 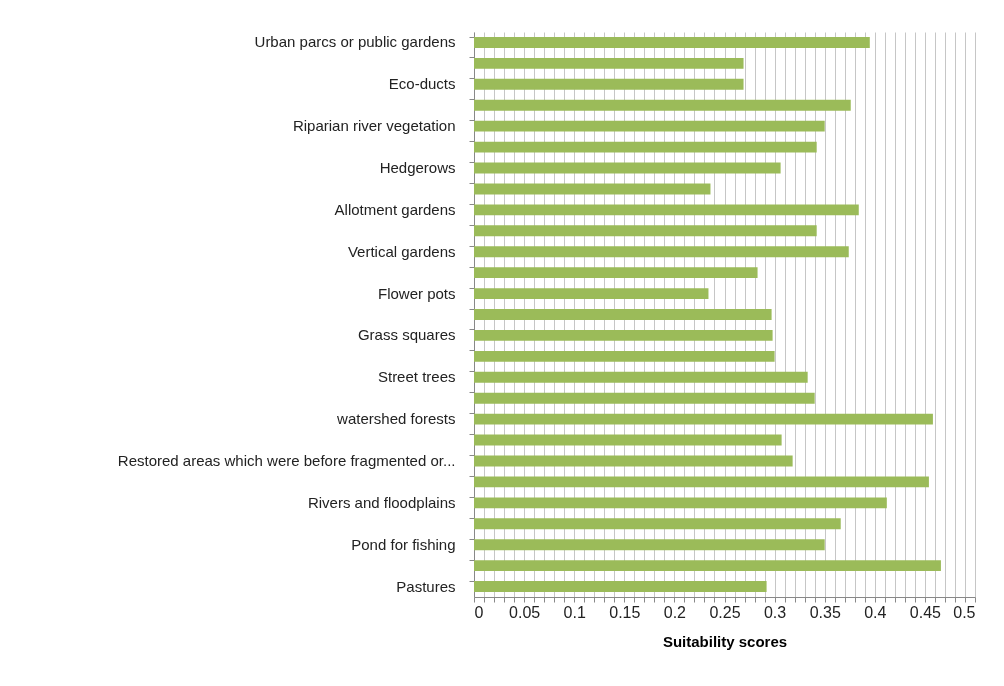 I want to click on y-tick-label: Vertical gardens, so click(x=401, y=251).